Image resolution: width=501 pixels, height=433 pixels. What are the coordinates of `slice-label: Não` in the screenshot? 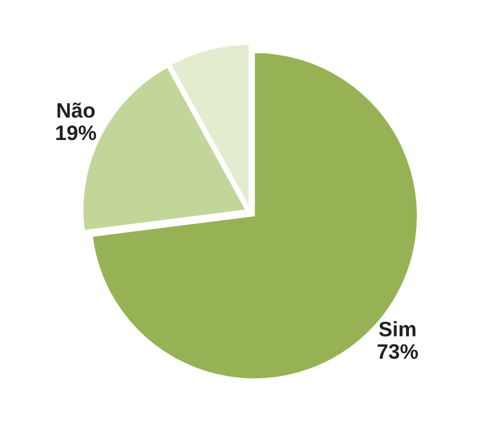 It's located at (76, 110).